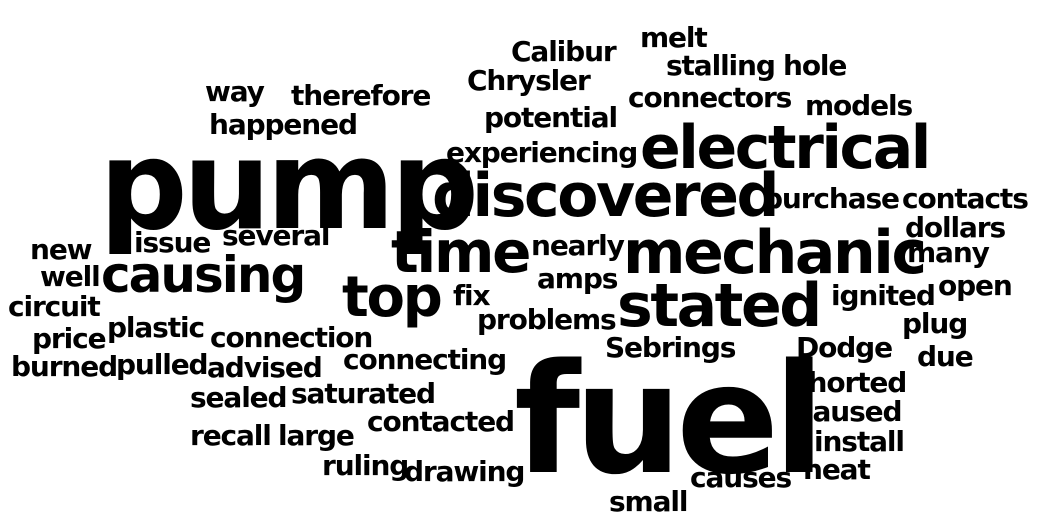 The width and height of the screenshot is (1049, 530). I want to click on word-contacted: contacted, so click(441, 421).